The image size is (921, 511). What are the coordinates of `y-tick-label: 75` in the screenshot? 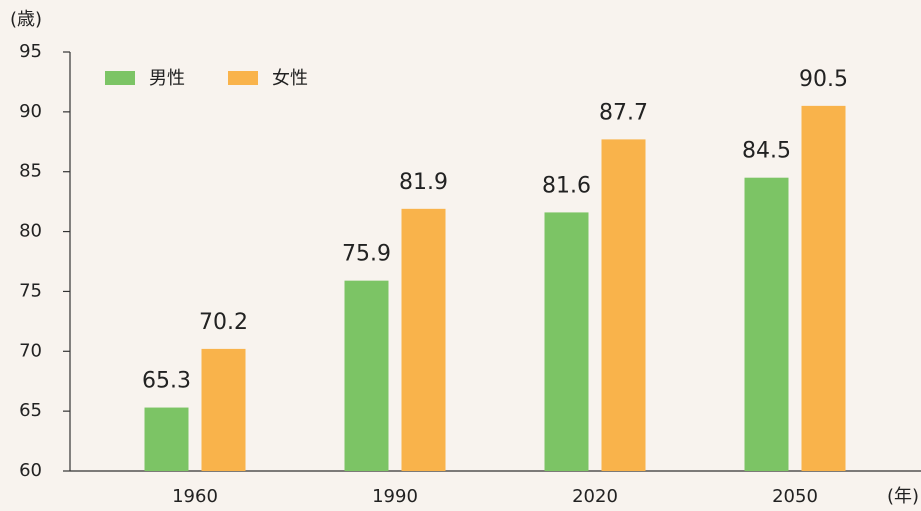 It's located at (30, 290).